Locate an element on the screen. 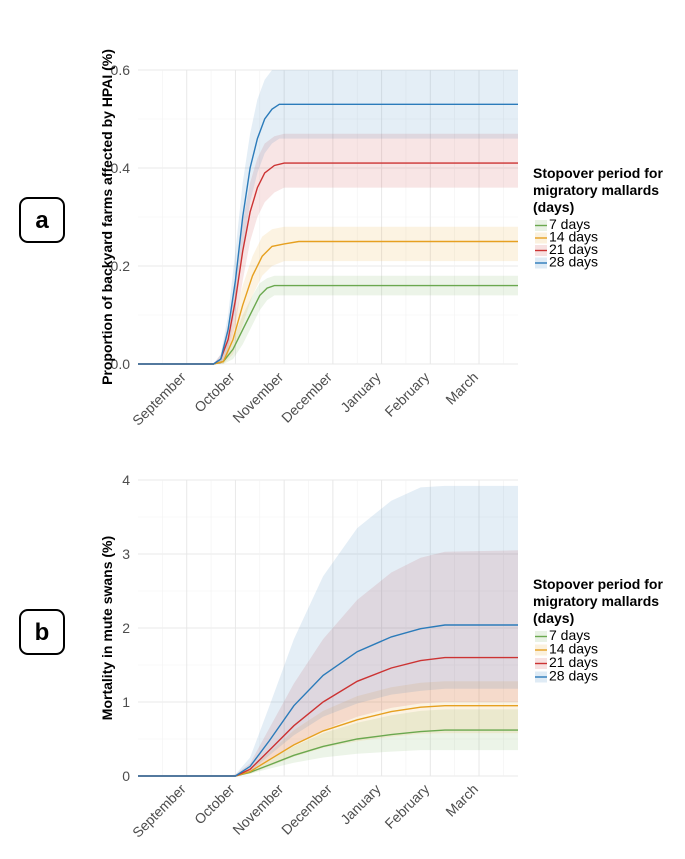 The height and width of the screenshot is (859, 685). y-tick-label: 0.0 is located at coordinates (121, 364).